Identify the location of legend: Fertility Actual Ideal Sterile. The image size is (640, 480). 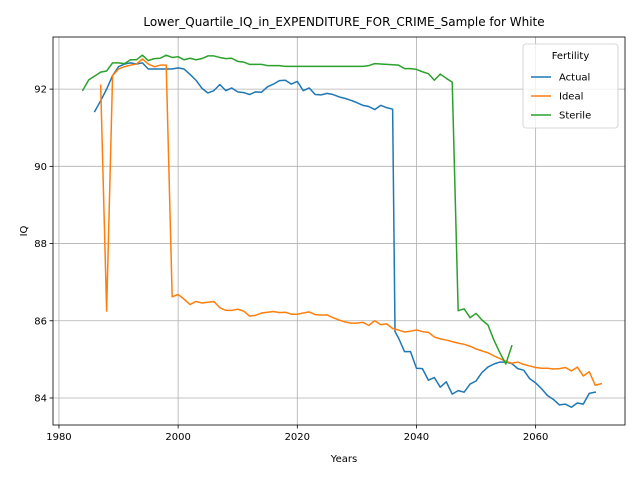
(570, 86).